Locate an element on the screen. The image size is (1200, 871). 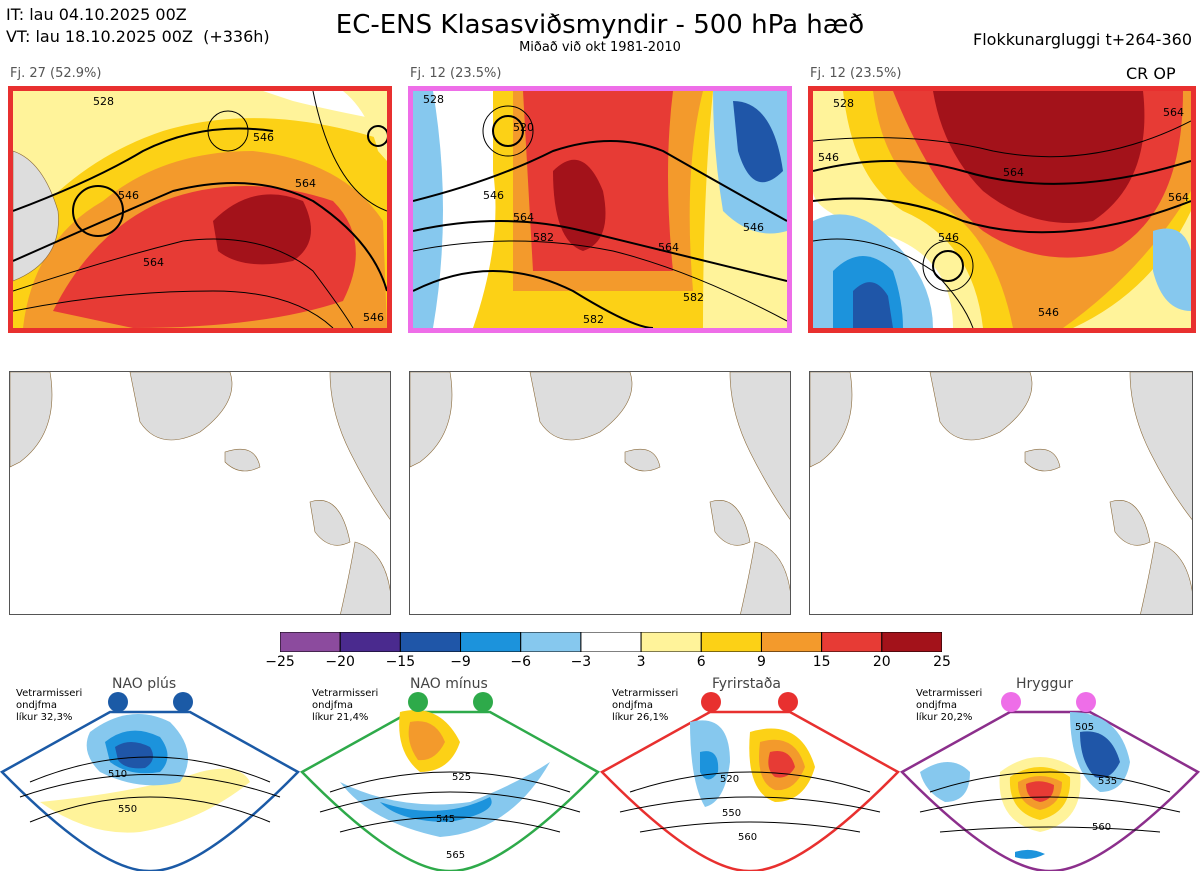
colorbar-tick-label: 25 is located at coordinates (942, 662).